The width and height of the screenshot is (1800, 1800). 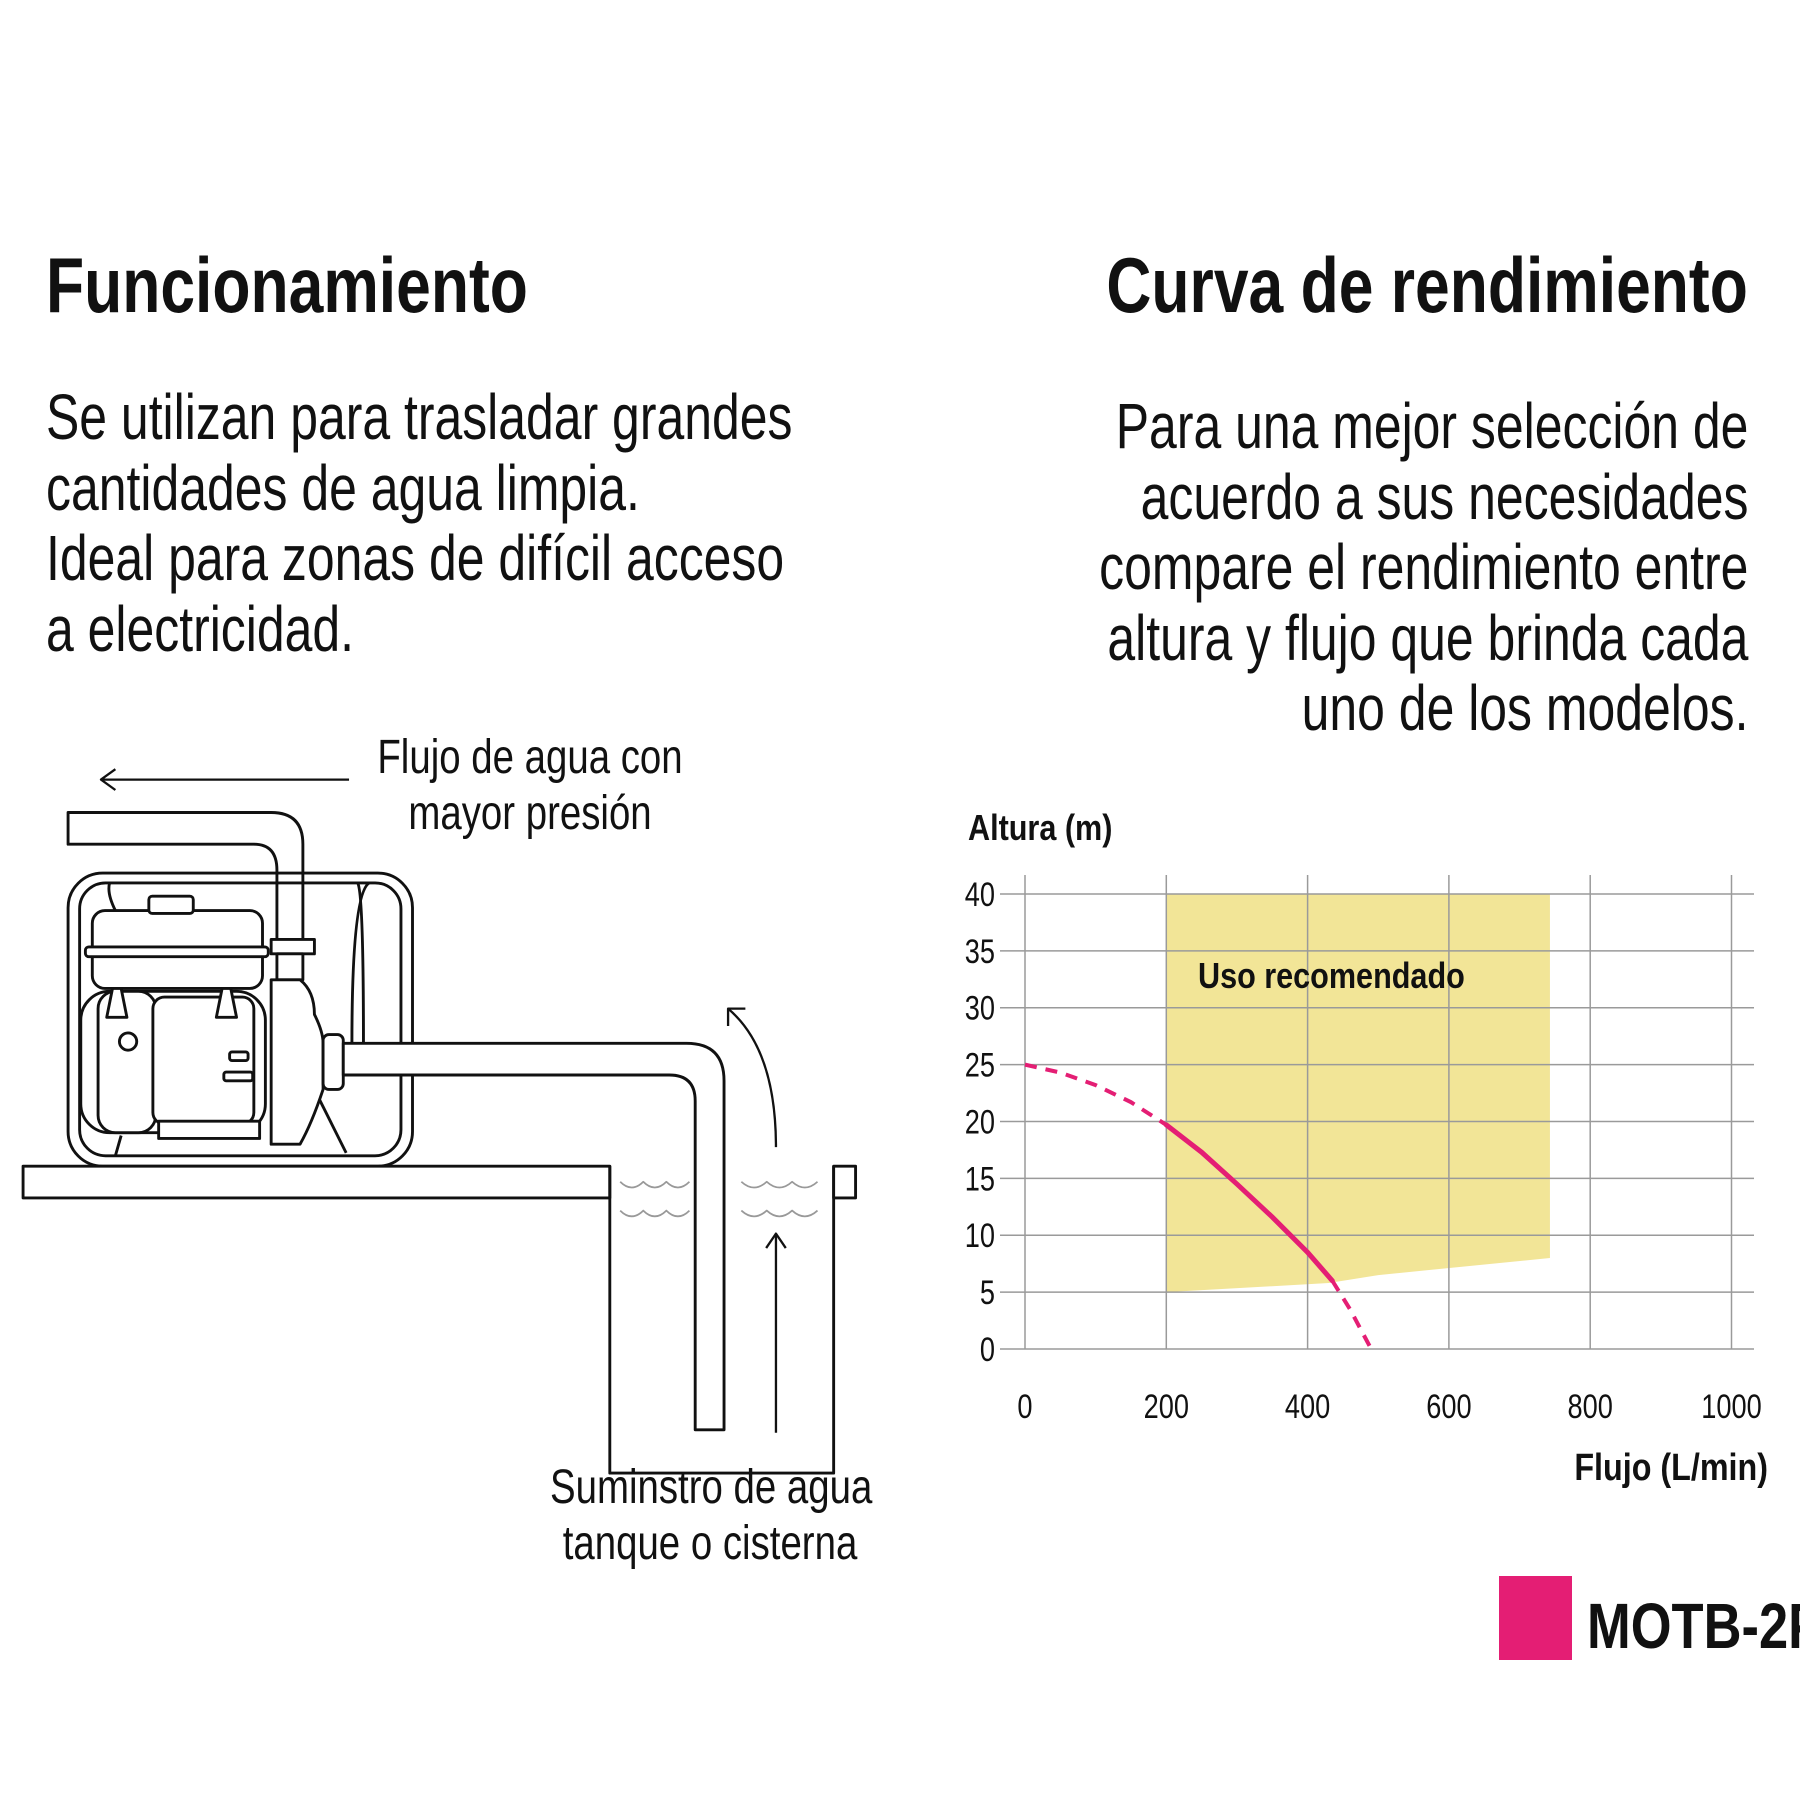 I want to click on description-line: compare el rendimiento entre, so click(x=1423, y=567).